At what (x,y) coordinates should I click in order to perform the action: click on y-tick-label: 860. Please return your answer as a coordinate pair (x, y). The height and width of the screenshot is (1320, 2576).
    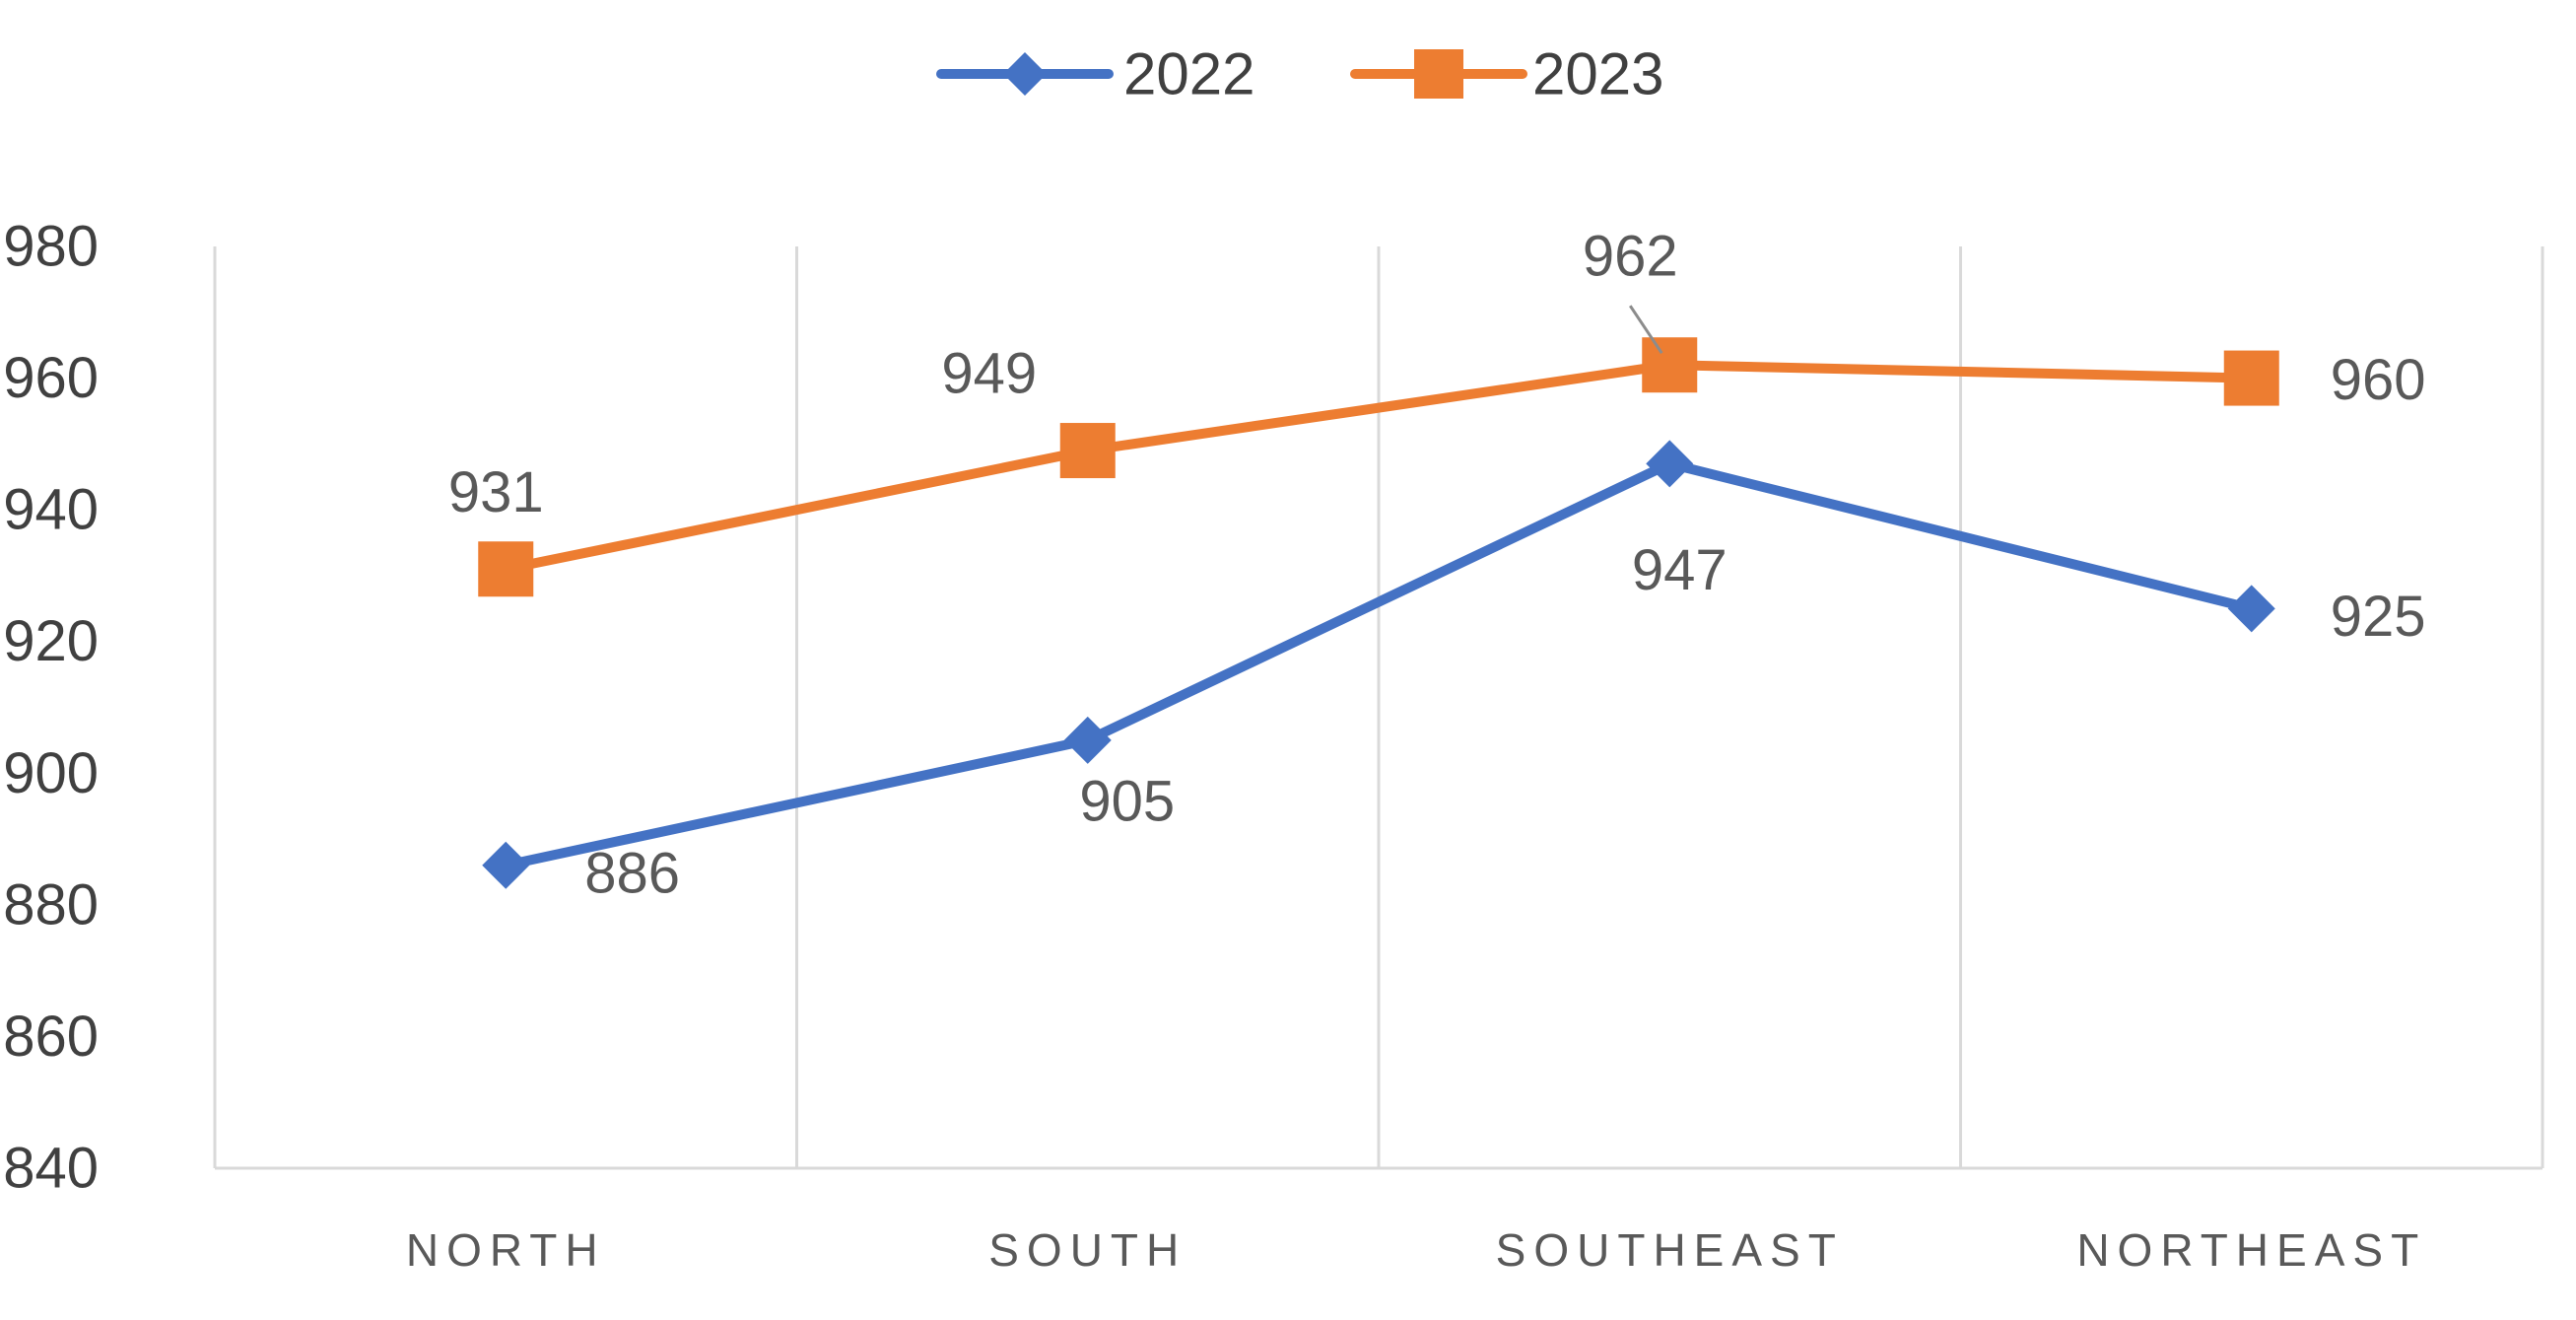
    Looking at the image, I should click on (51, 1037).